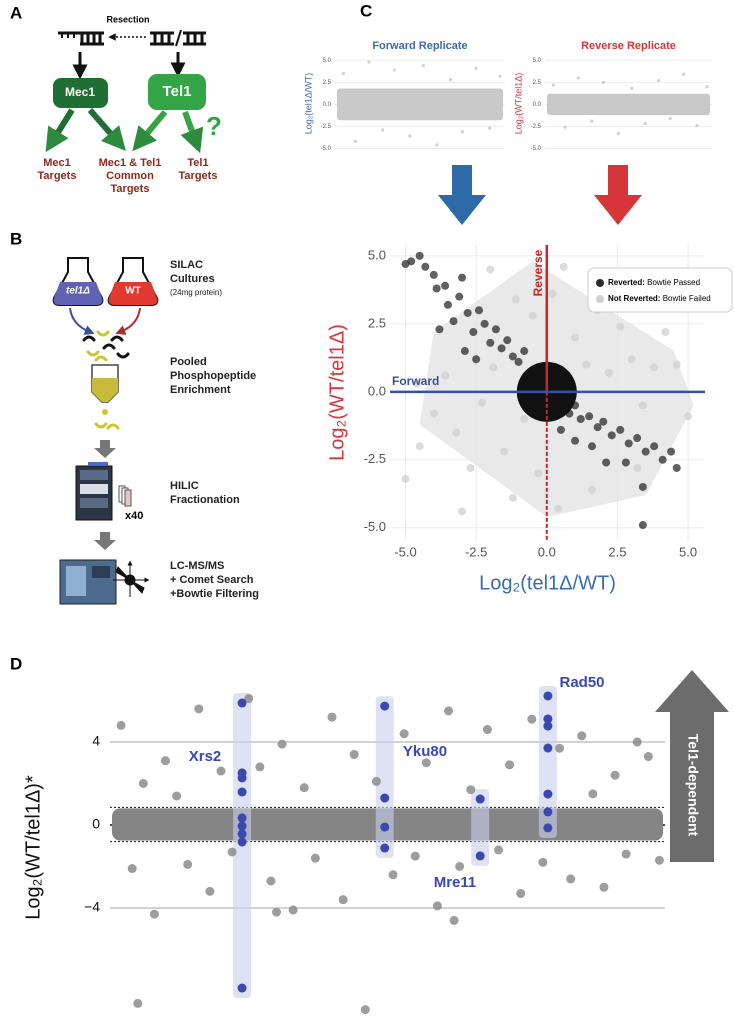  I want to click on hplc-instrument, so click(103, 491).